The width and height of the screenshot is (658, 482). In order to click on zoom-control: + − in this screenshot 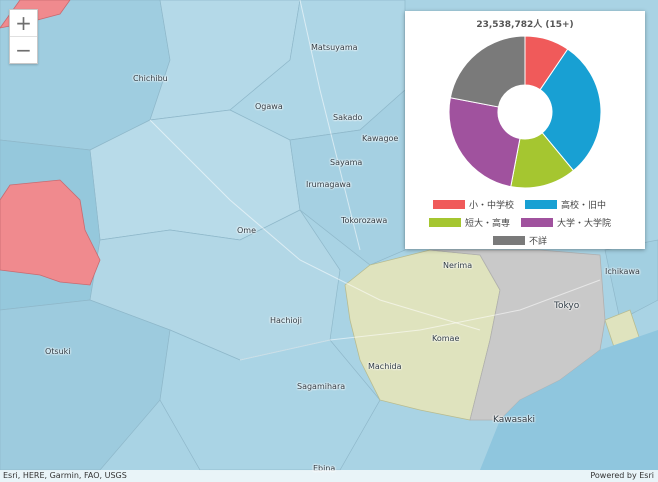, I will do `click(23, 36)`.